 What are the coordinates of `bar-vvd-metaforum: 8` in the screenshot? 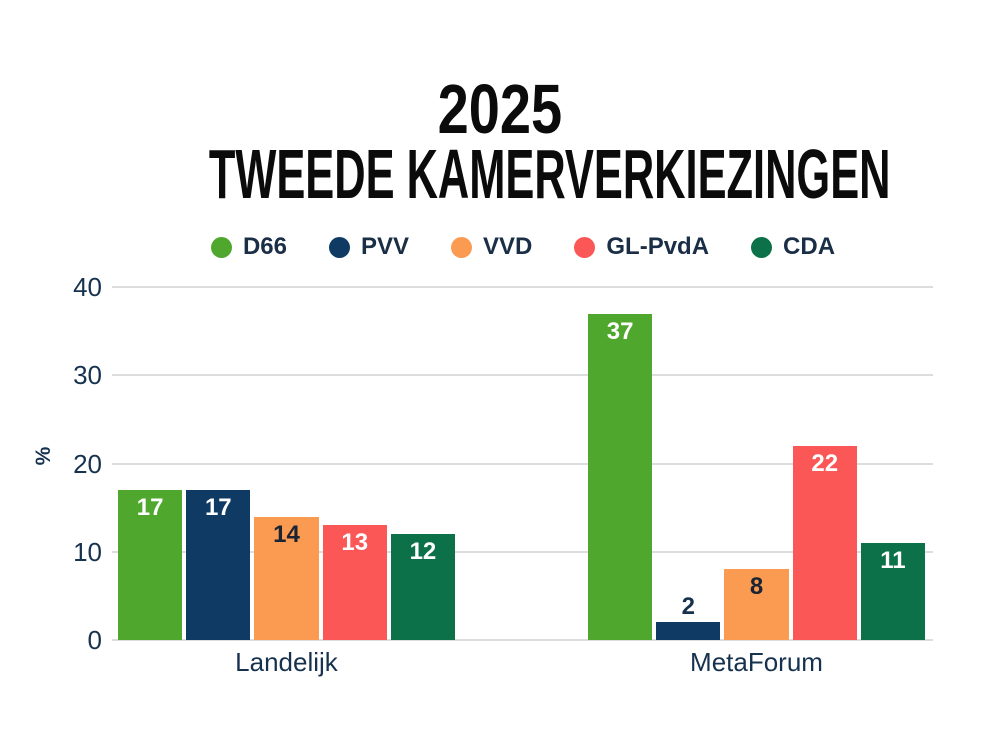 It's located at (756, 604).